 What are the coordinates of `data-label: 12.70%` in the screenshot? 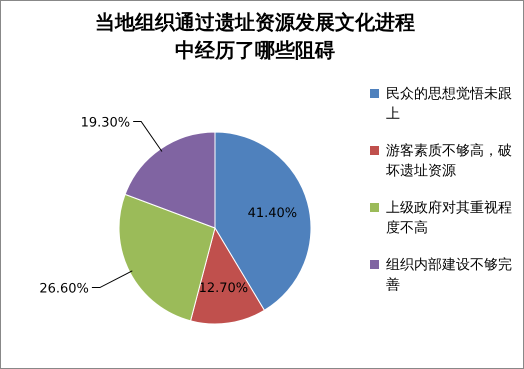 It's located at (223, 288).